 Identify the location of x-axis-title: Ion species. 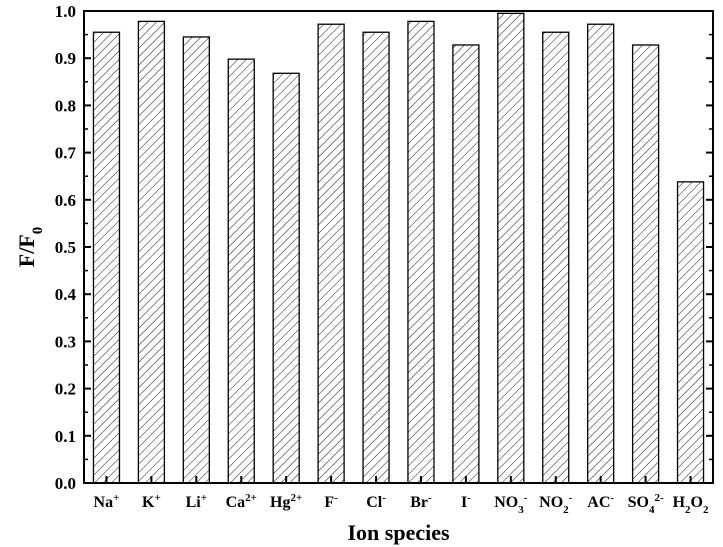
(398, 532).